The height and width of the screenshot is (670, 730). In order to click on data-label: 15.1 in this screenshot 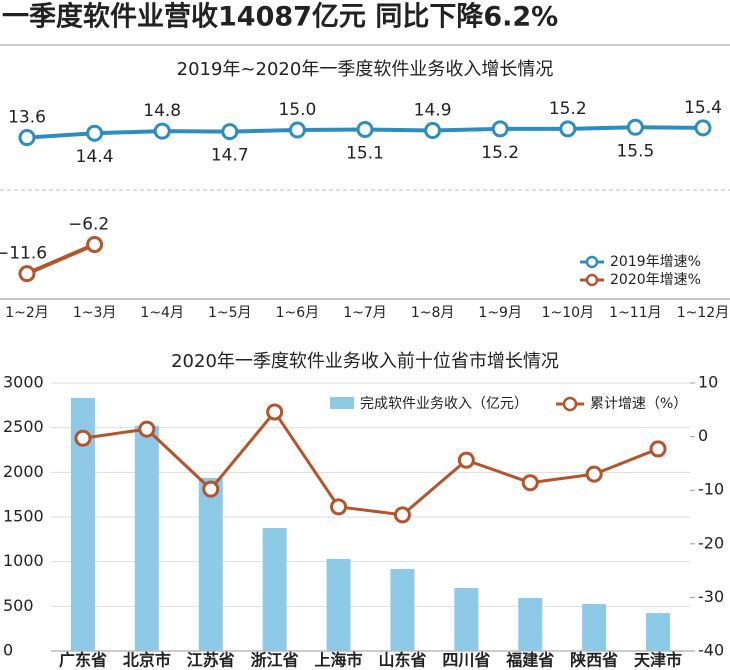, I will do `click(365, 153)`.